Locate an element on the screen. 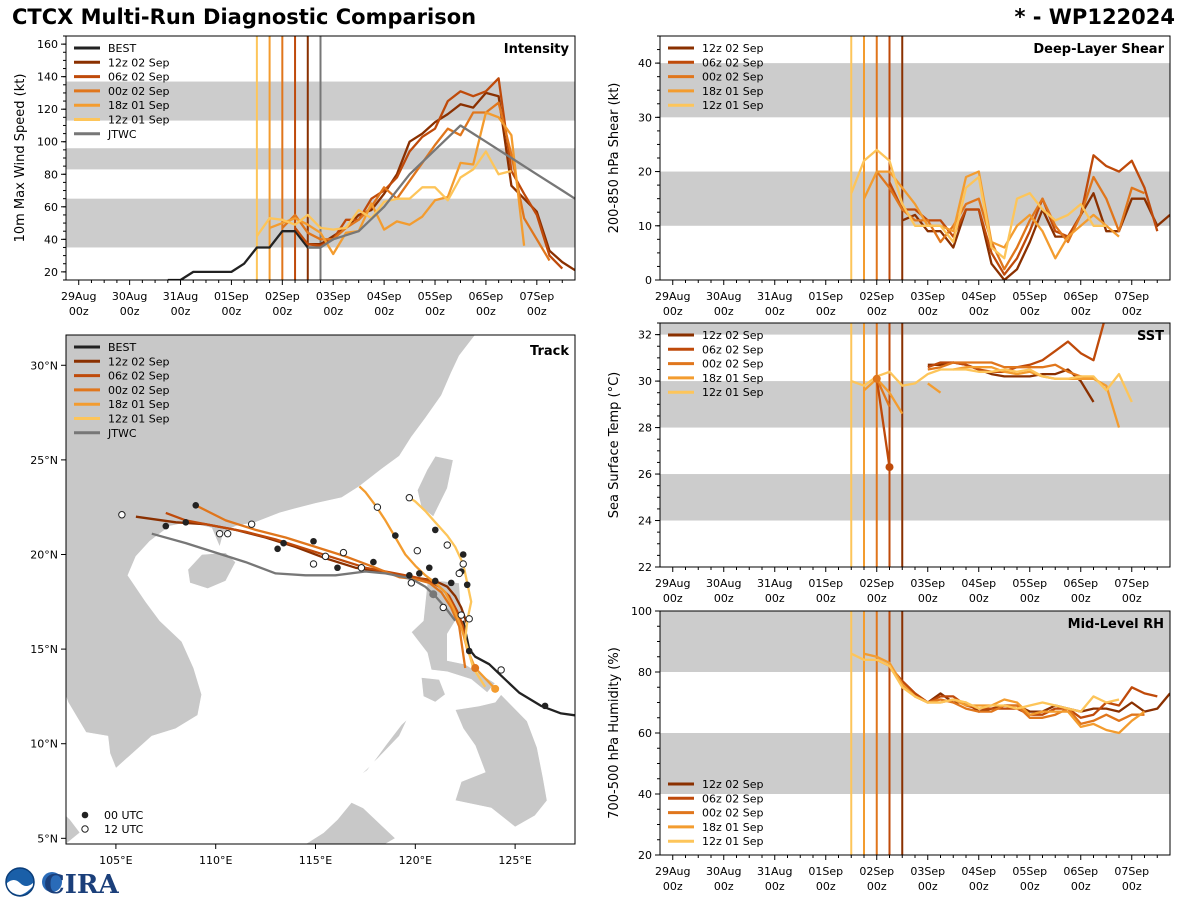 The height and width of the screenshot is (900, 1200). y-tick-label: 26 is located at coordinates (645, 474).